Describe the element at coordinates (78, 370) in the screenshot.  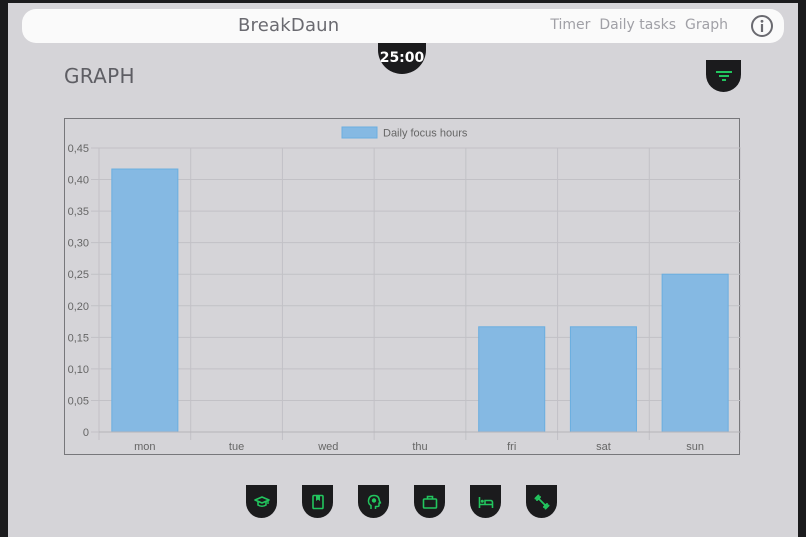
I see `y-tick-label: 0,10` at that location.